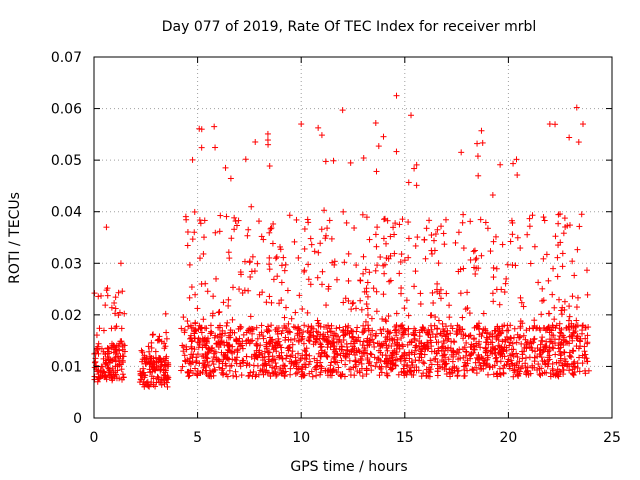 This screenshot has width=640, height=480. Describe the element at coordinates (405, 438) in the screenshot. I see `x-tick-label: 15` at that location.